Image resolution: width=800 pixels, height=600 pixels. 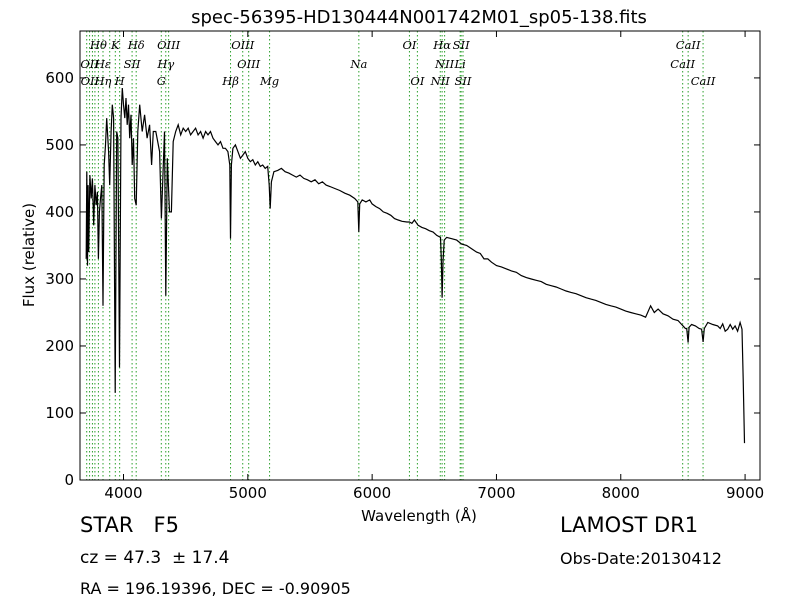 I want to click on obs-date: Obs-Date:20130412, so click(x=641, y=558).